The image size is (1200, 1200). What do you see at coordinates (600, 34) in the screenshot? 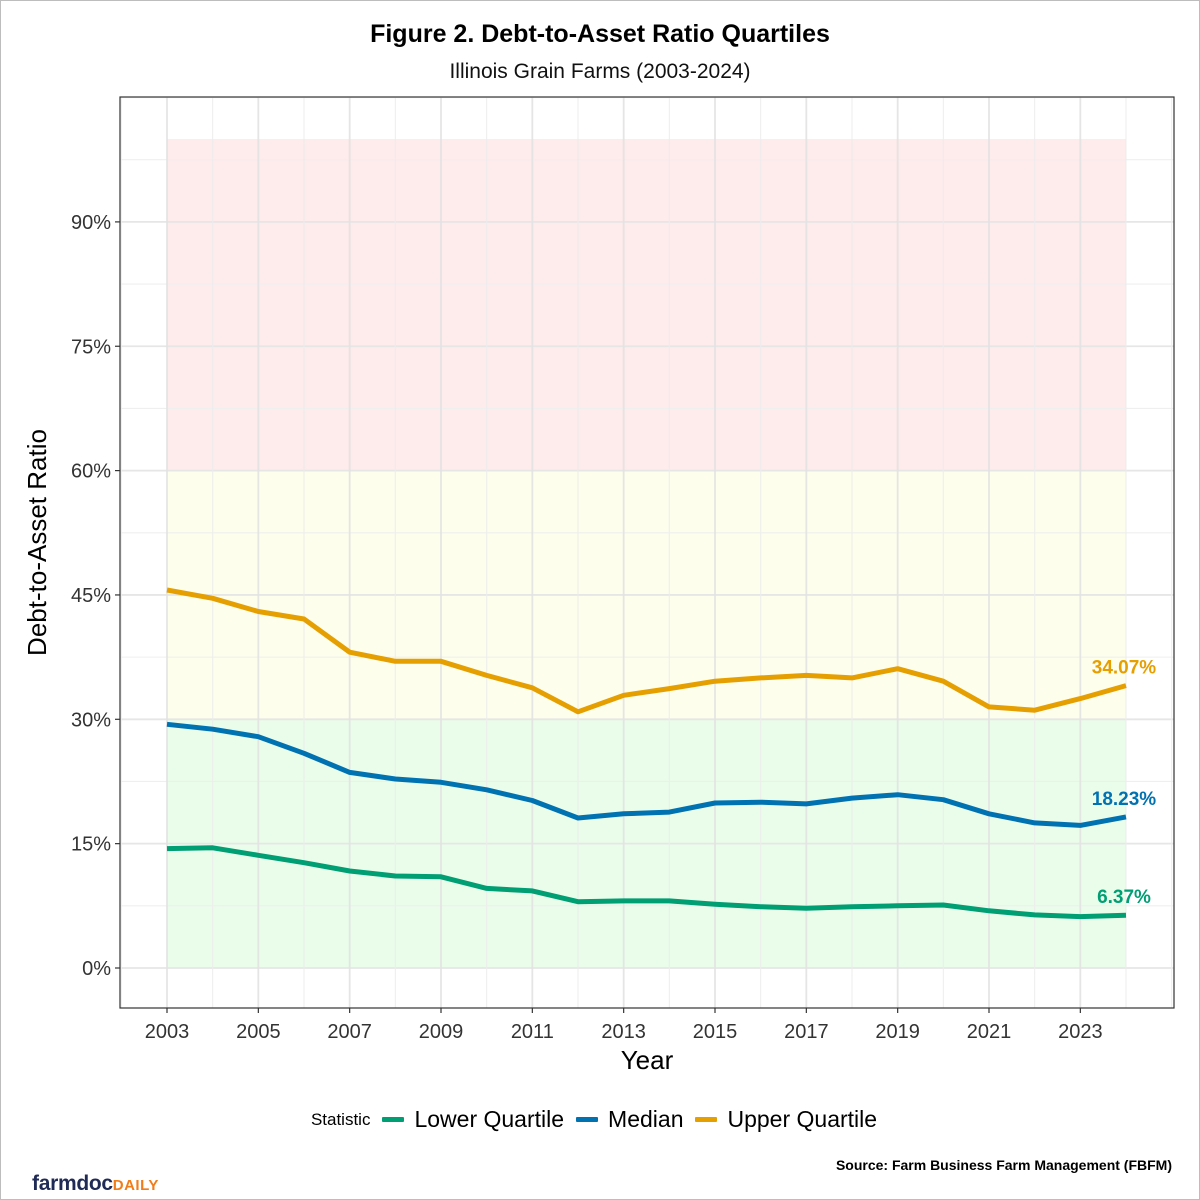
I see `chart-title: Figure 2. Debt-to-Asset Ratio Quartiles` at bounding box center [600, 34].